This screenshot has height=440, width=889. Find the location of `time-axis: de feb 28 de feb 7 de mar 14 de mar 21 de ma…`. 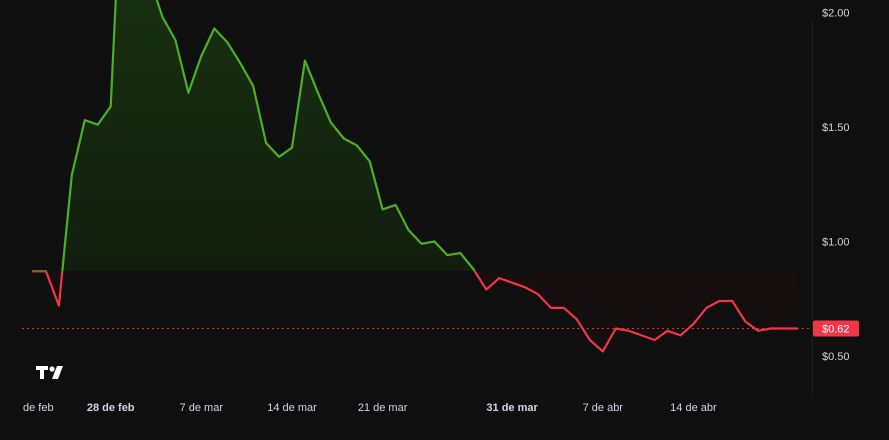

time-axis: de feb 28 de feb 7 de mar 14 de mar 21 de ma… is located at coordinates (370, 408).